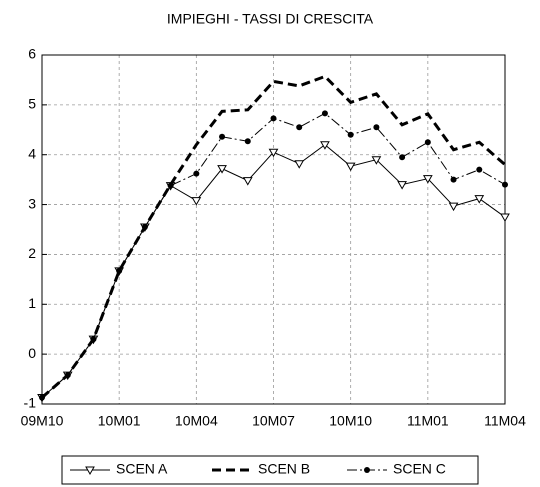  I want to click on legend-label: SCEN A, so click(142, 469).